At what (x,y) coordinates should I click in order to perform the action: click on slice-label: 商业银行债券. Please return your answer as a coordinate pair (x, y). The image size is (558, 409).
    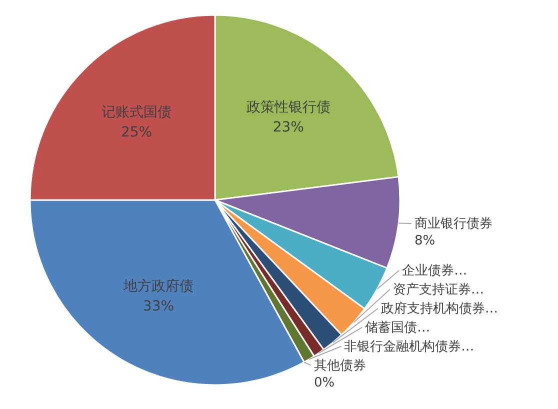
    Looking at the image, I should click on (453, 224).